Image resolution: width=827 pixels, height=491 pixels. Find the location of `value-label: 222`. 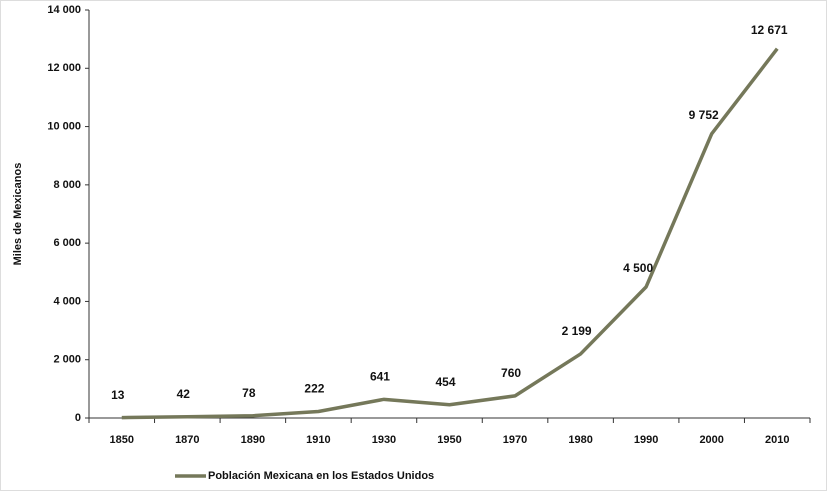

value-label: 222 is located at coordinates (314, 389).